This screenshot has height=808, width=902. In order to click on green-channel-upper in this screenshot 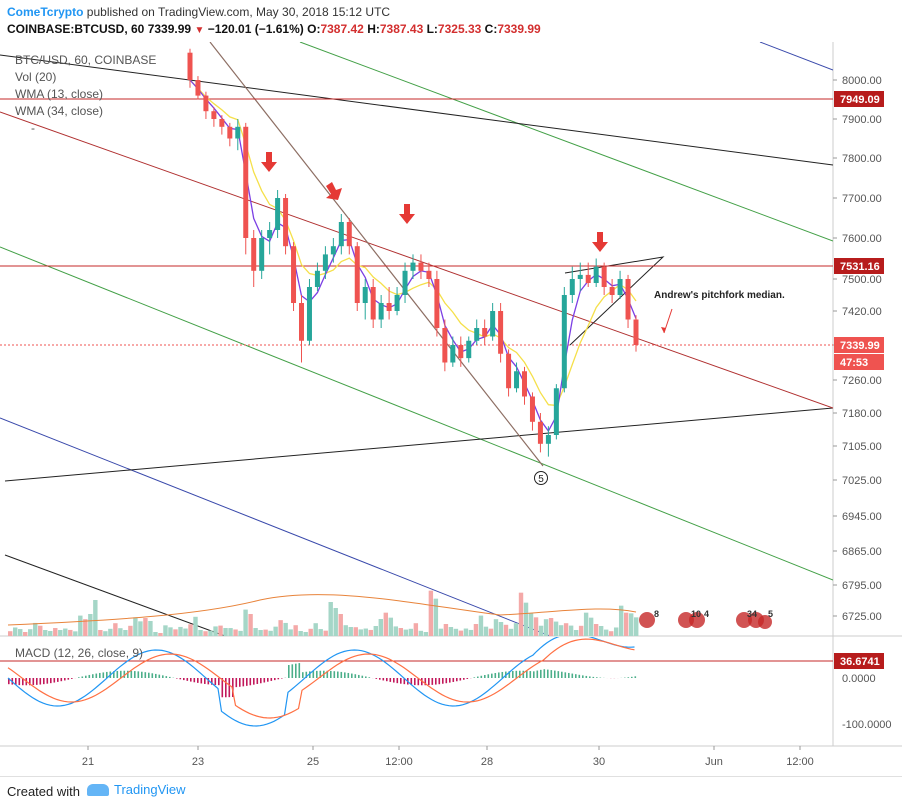, I will do `click(566, 141)`.